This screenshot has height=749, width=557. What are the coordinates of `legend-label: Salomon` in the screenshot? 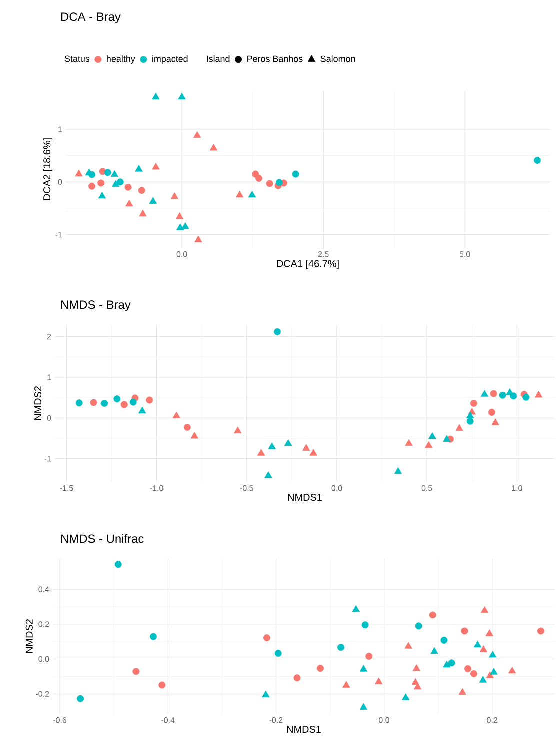 It's located at (338, 59).